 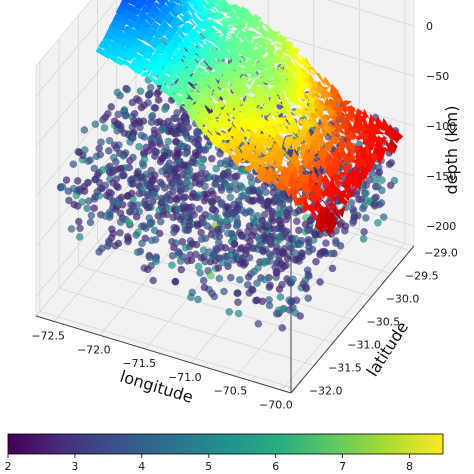 I want to click on colorbar-tick-label: 7, so click(x=342, y=466).